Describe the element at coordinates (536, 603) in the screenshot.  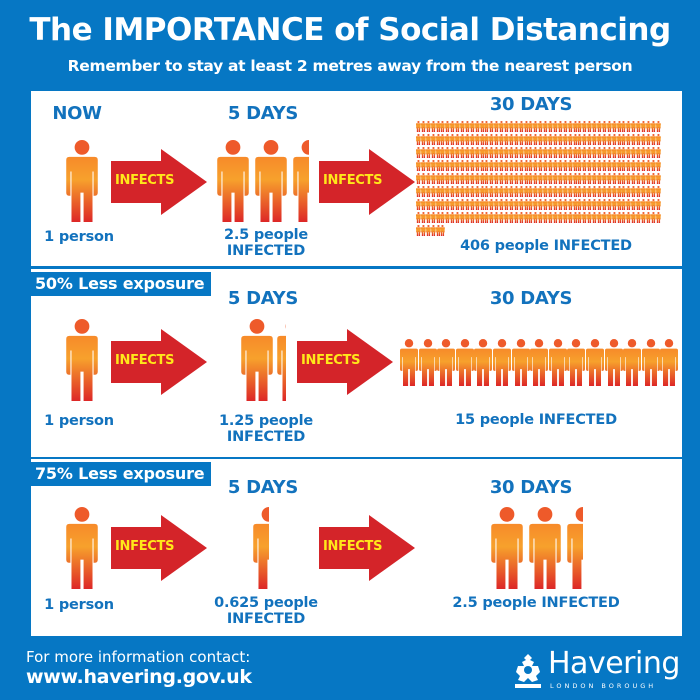
I see `day30-caption: 2.5 people INFECTED` at that location.